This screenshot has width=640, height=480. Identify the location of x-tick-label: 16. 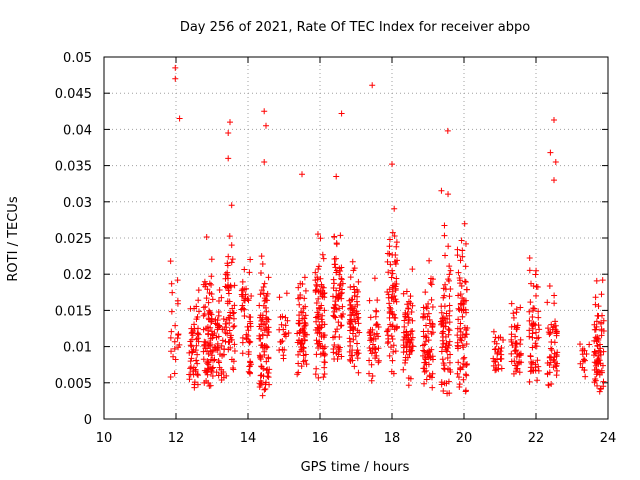
(320, 438).